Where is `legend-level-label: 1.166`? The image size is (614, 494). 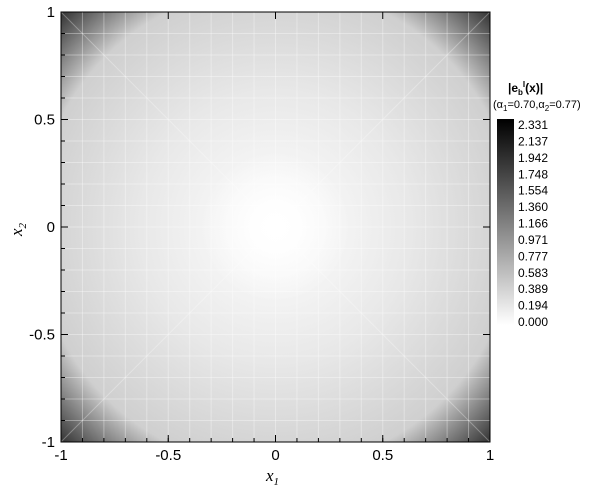
legend-level-label: 1.166 is located at coordinates (533, 224).